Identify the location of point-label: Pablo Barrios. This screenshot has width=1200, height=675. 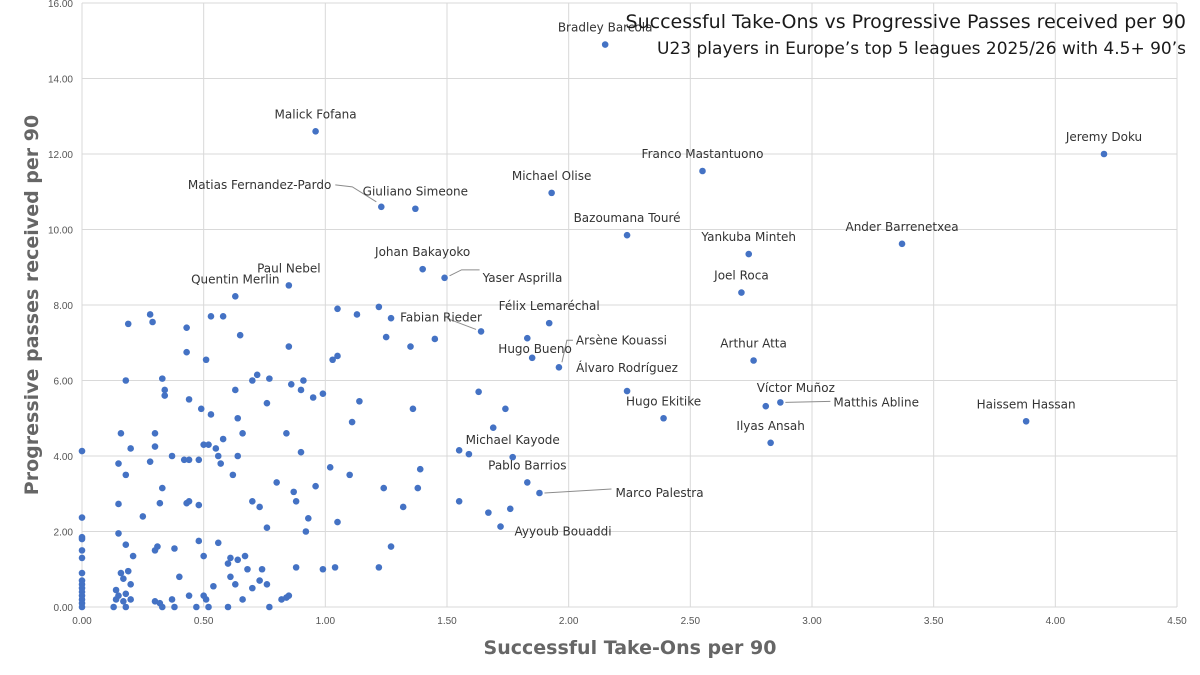
(527, 465).